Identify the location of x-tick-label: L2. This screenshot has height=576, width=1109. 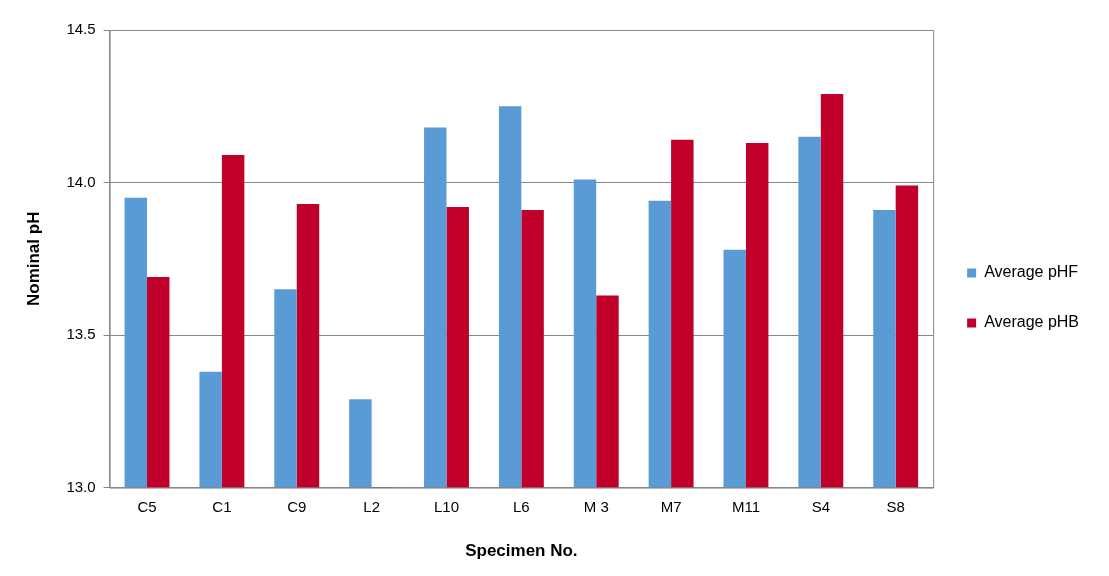
(371, 506).